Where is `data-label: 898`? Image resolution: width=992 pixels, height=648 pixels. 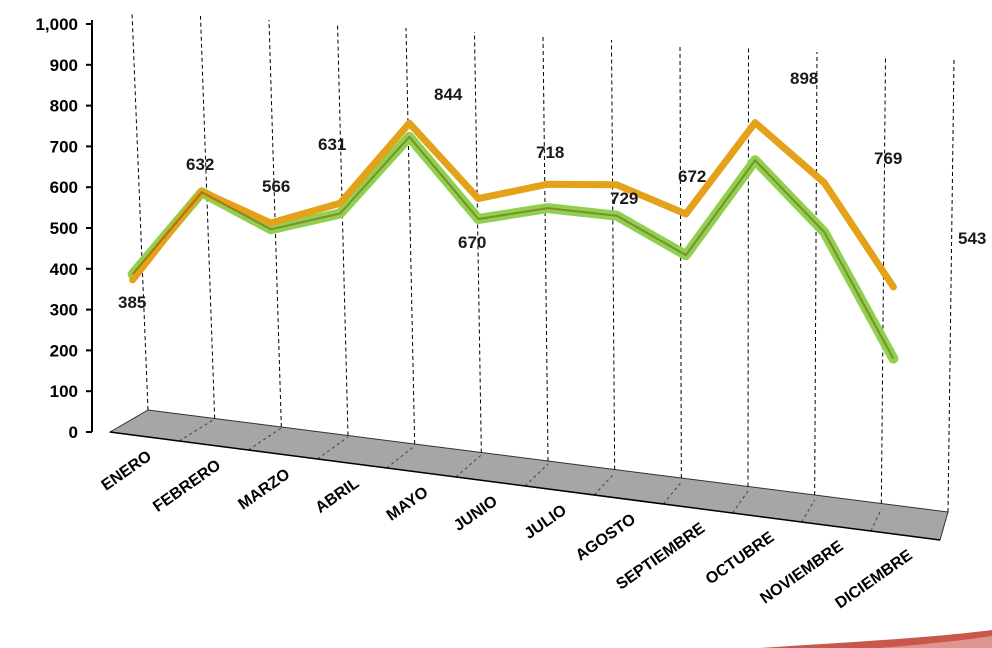 data-label: 898 is located at coordinates (804, 78).